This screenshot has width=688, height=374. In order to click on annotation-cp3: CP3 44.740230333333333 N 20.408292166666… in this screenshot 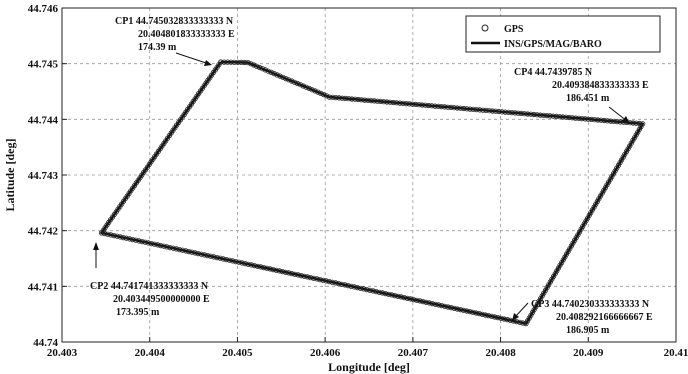, I will do `click(582, 317)`.